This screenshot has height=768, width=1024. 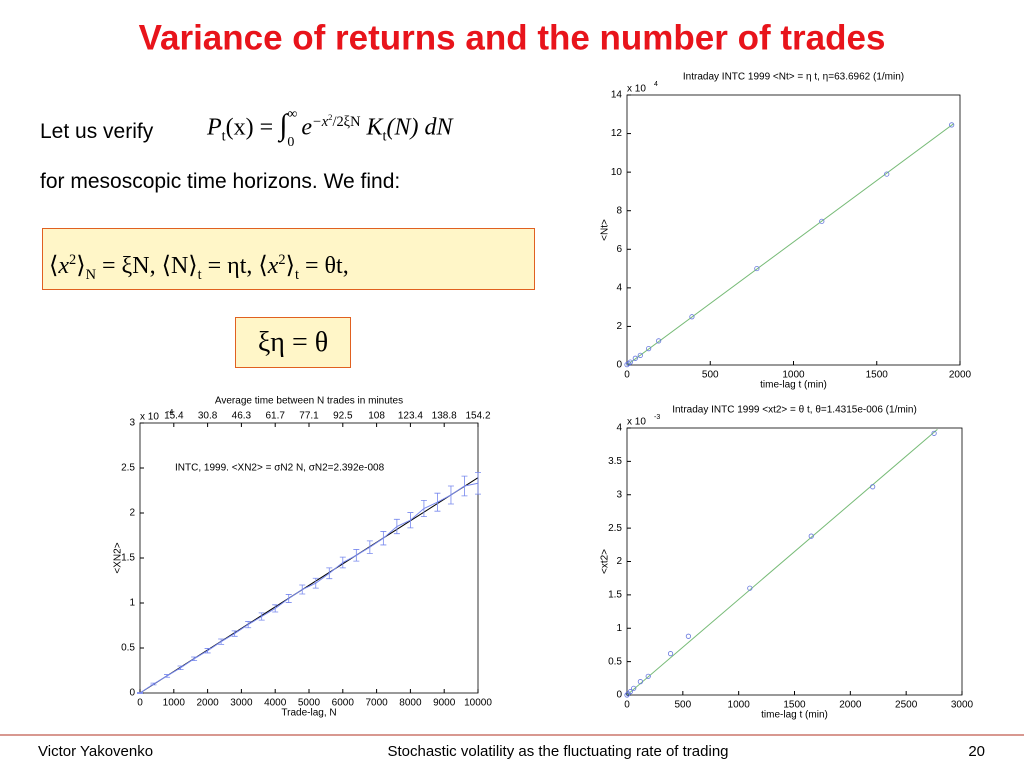 I want to click on f: (N) dN, so click(x=419, y=127).